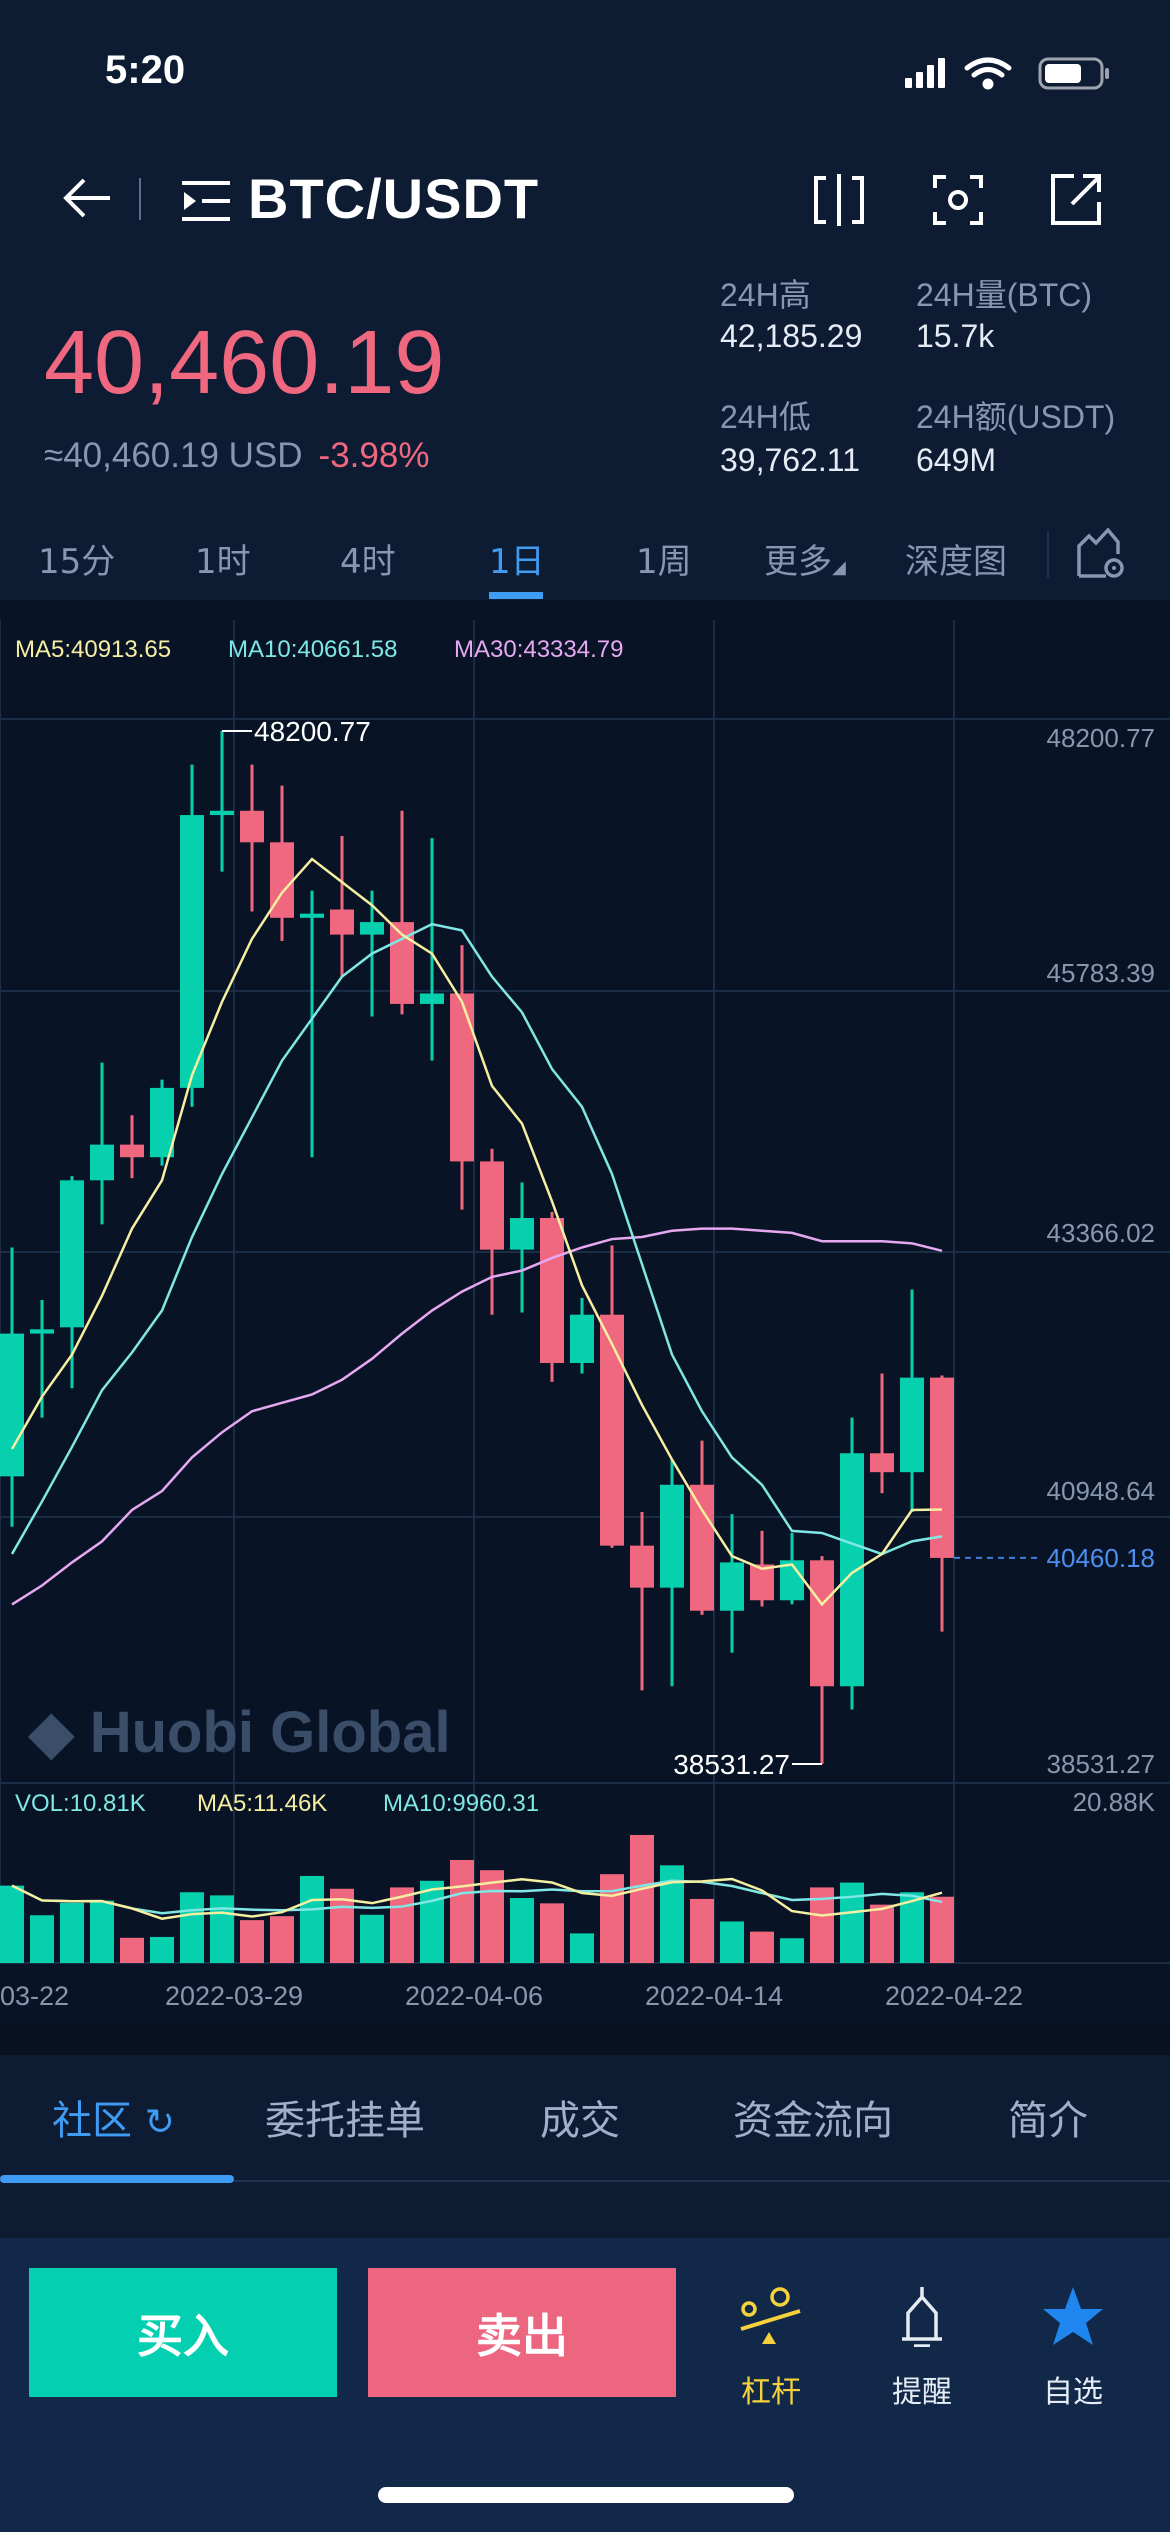 The width and height of the screenshot is (1170, 2532). Describe the element at coordinates (1073, 2348) in the screenshot. I see `favorite-button: 自选` at that location.